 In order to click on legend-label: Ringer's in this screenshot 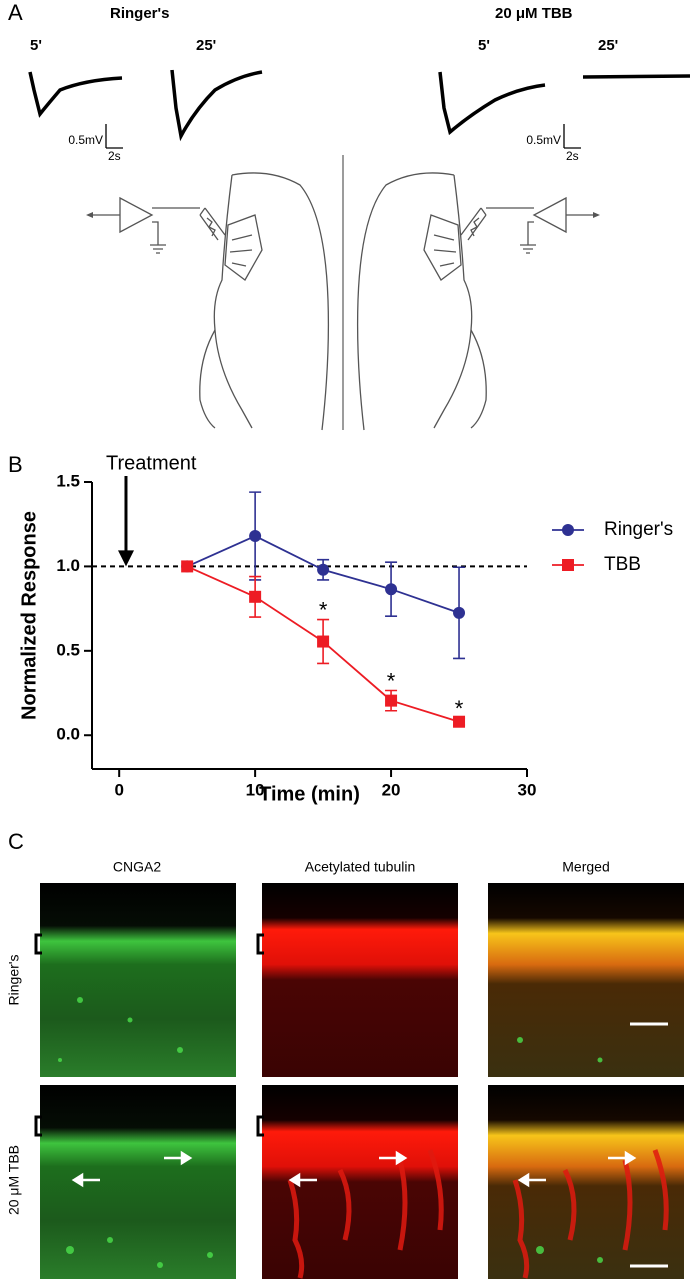, I will do `click(638, 529)`.